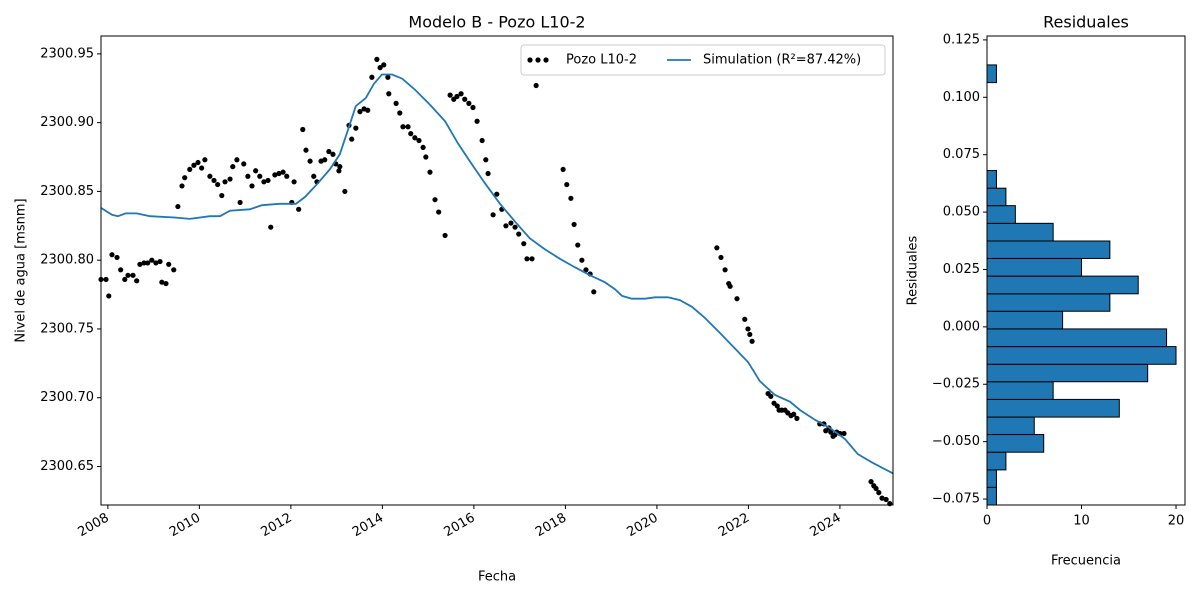 This screenshot has height=600, width=1200. Describe the element at coordinates (734, 526) in the screenshot. I see `x-tick-label: 2022` at that location.